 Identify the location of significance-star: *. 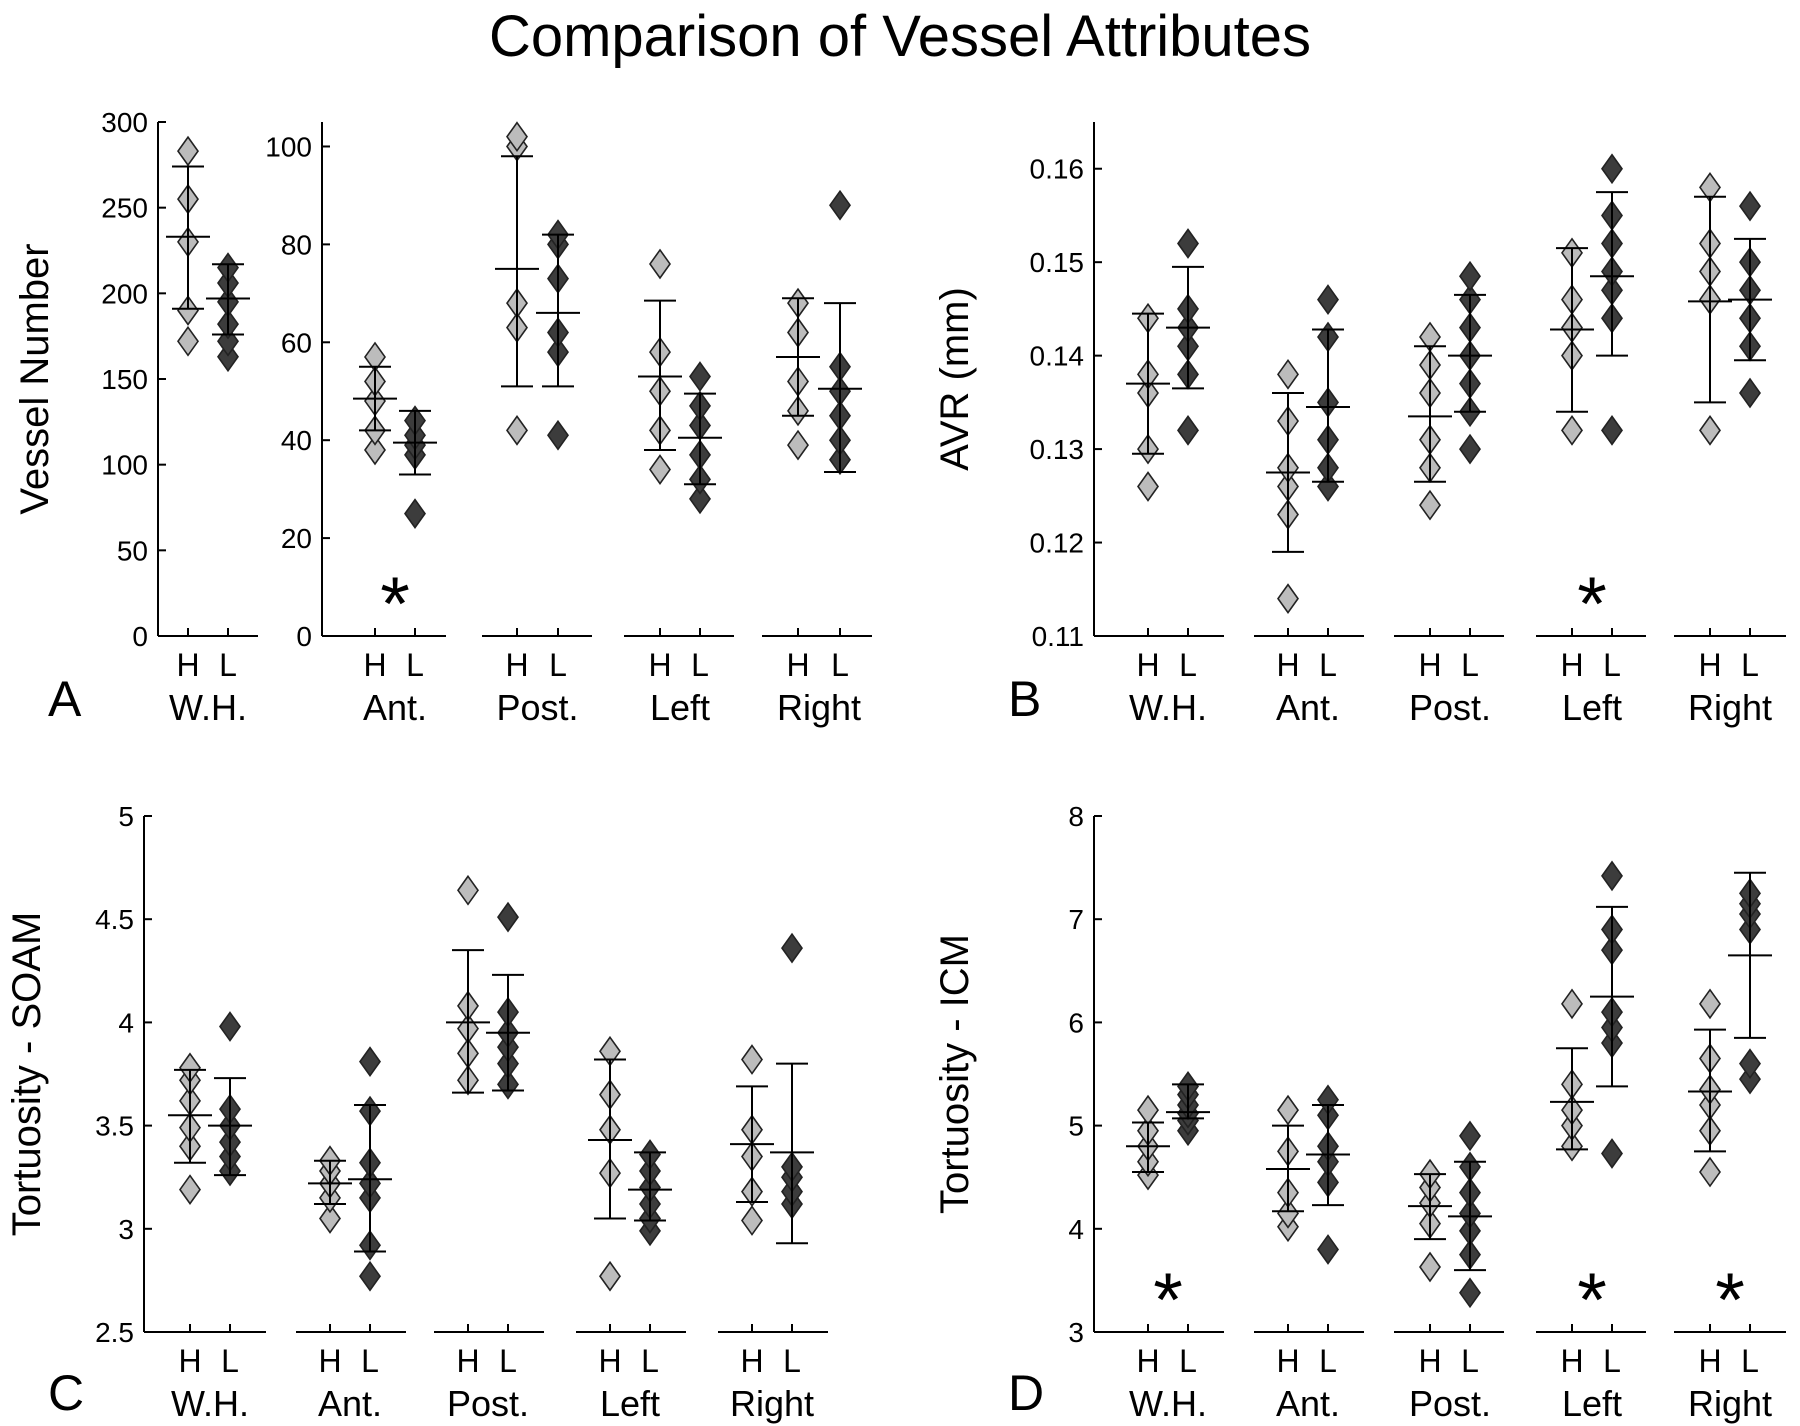
(1592, 1300).